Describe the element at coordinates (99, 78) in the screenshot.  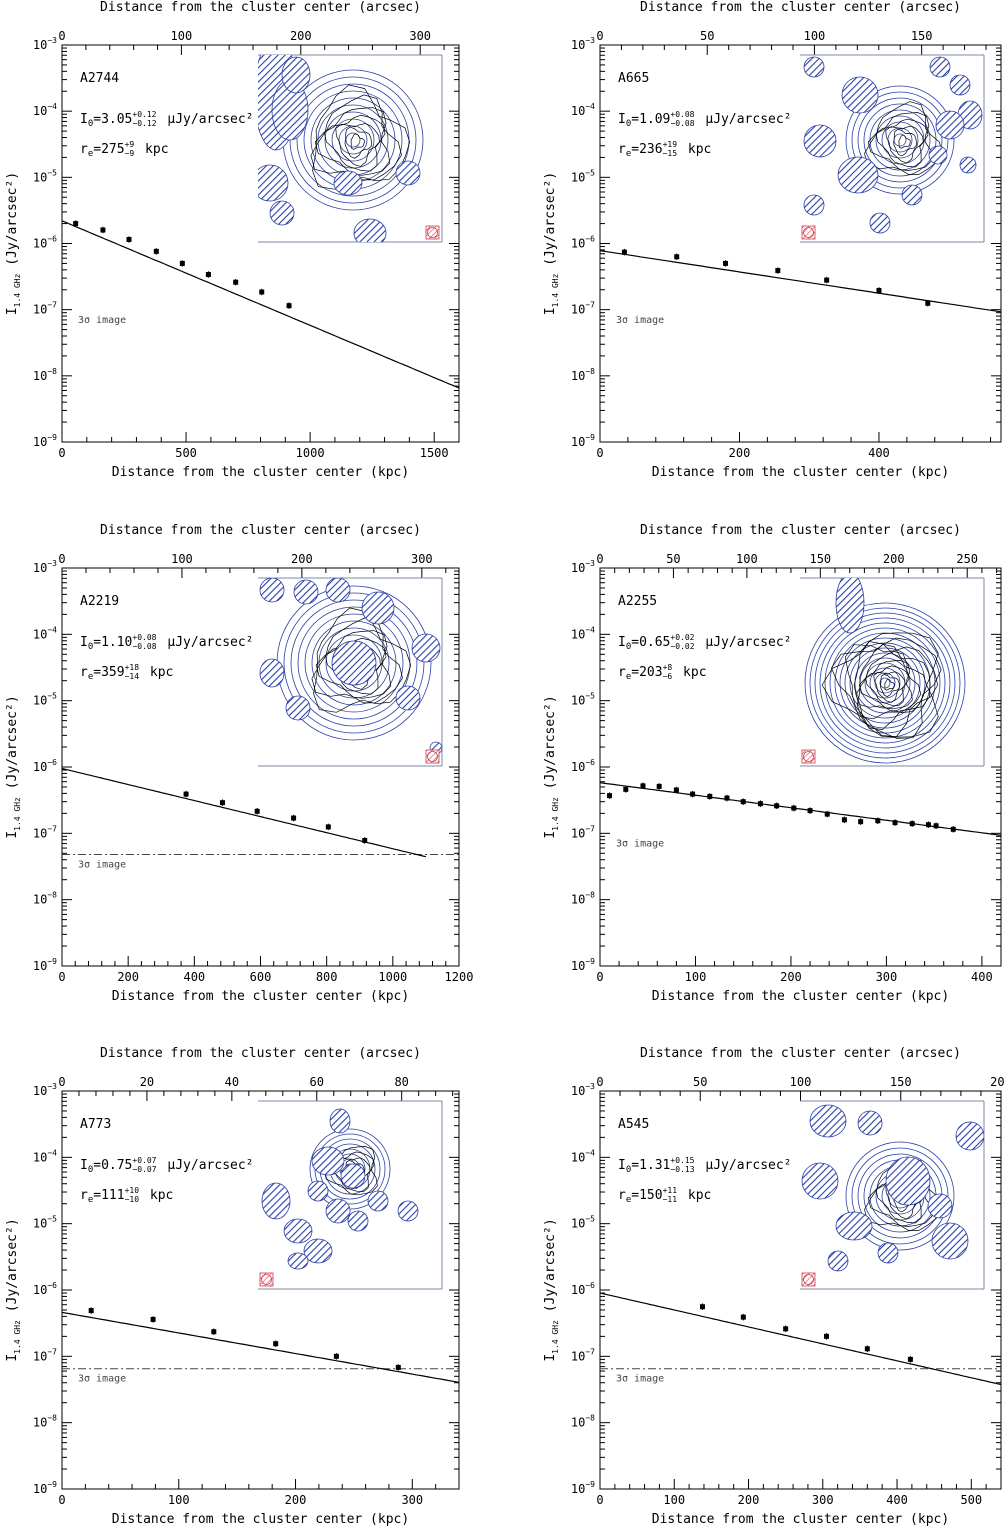
I see `cluster-name: A2744` at that location.